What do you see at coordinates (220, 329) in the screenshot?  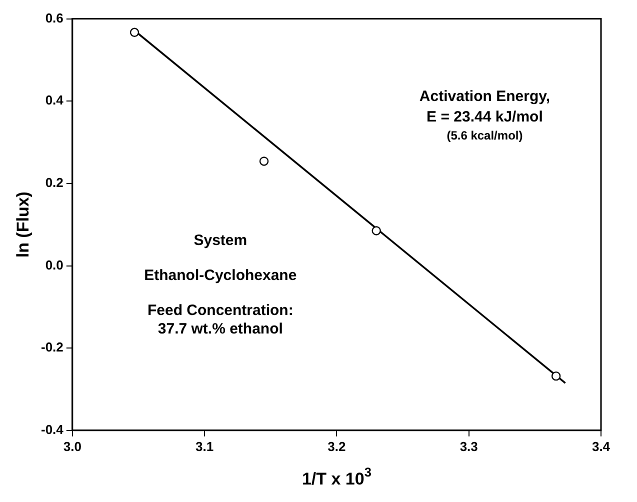 I see `annotation: 37.7 wt.% ethanol` at bounding box center [220, 329].